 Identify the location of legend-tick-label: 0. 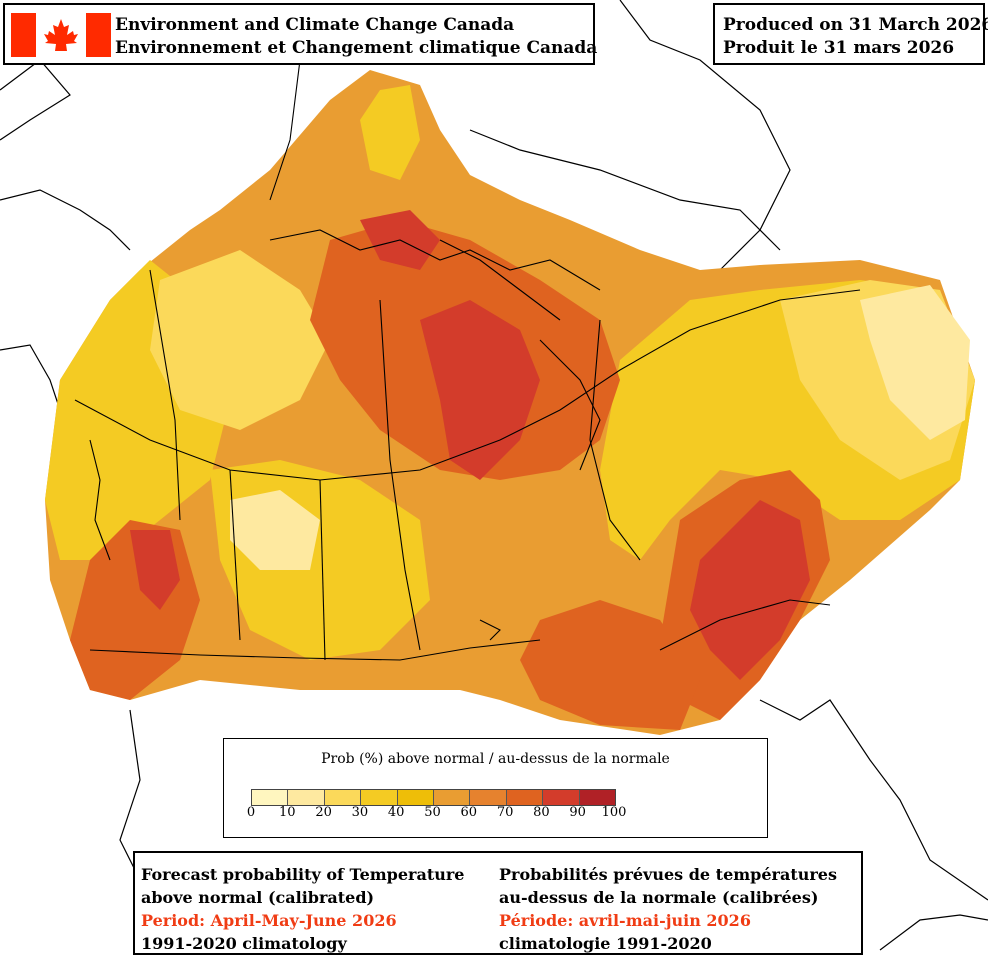
(251, 812).